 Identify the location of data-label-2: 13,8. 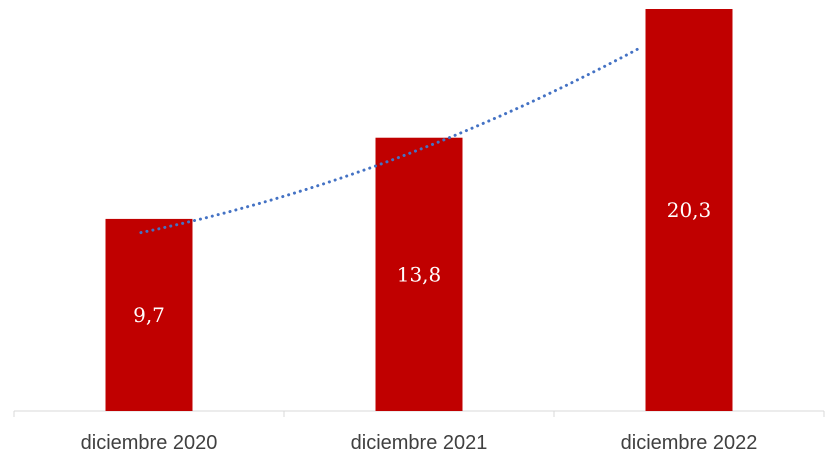
(419, 274).